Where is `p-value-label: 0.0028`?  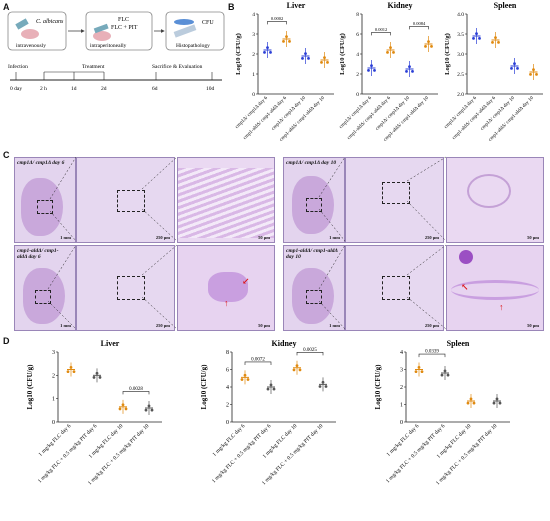 p-value-label: 0.0028 is located at coordinates (136, 389).